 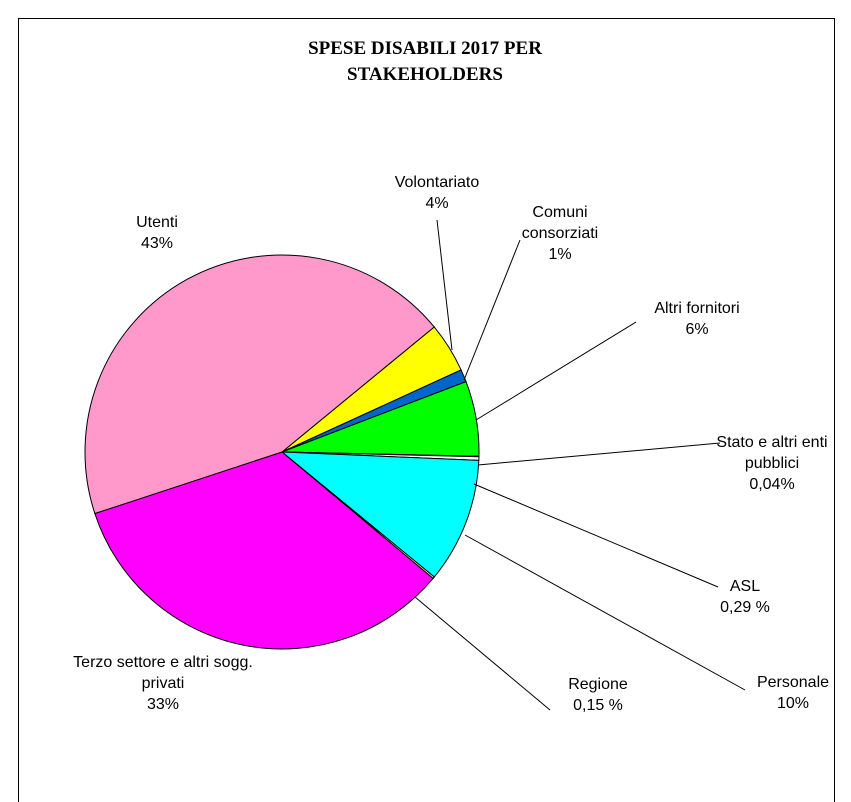 I want to click on slice-label: ASL 0,29 %, so click(x=745, y=597).